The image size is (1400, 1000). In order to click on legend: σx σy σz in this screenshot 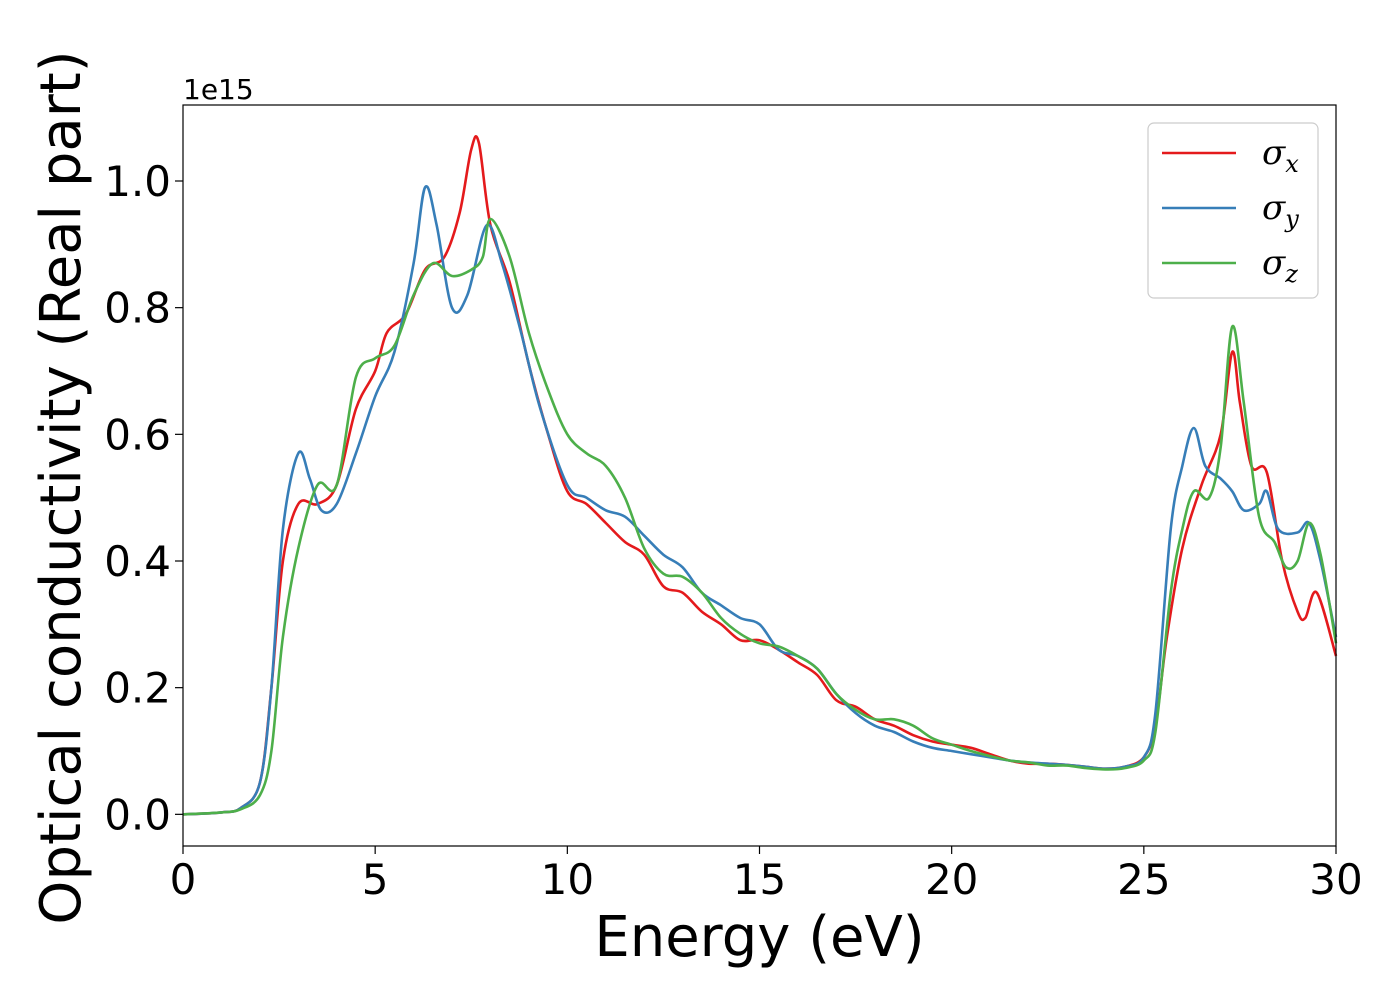, I will do `click(1233, 210)`.